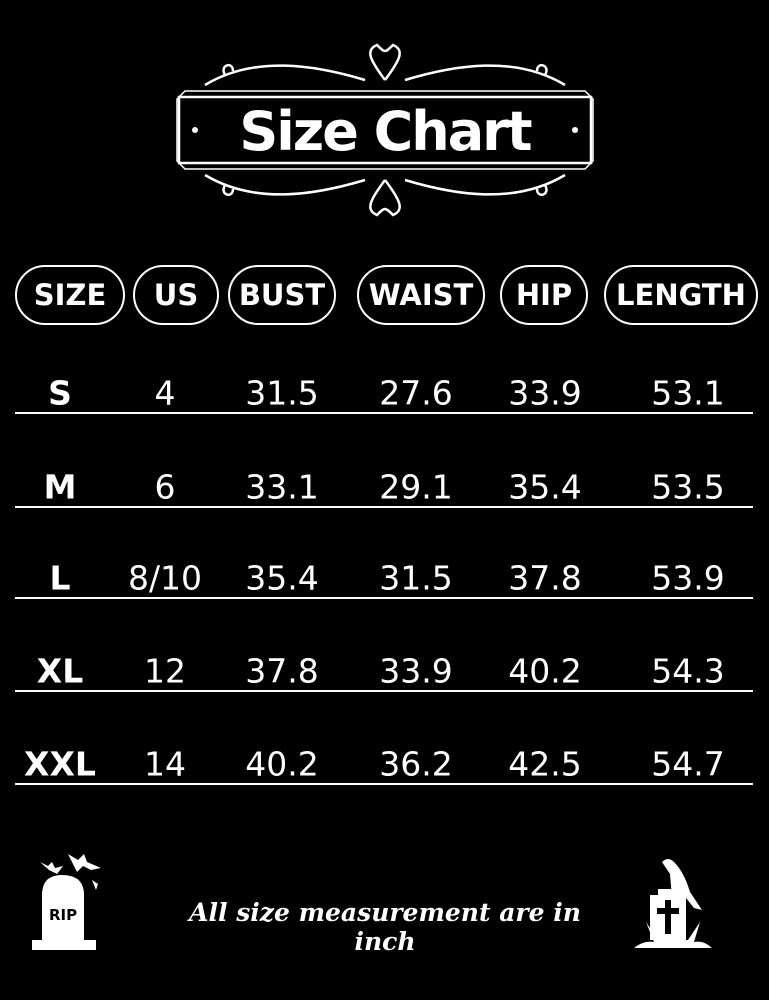  I want to click on table-cell-length: 53.9, so click(688, 578).